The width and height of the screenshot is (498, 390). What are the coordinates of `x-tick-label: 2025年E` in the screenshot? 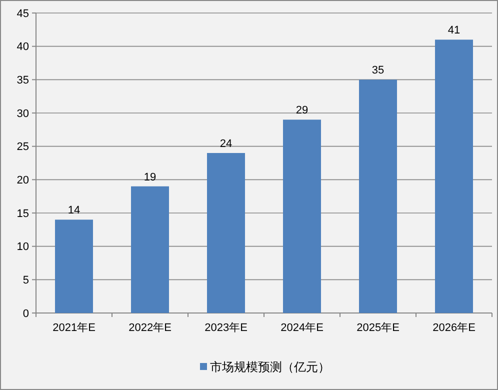 It's located at (378, 328).